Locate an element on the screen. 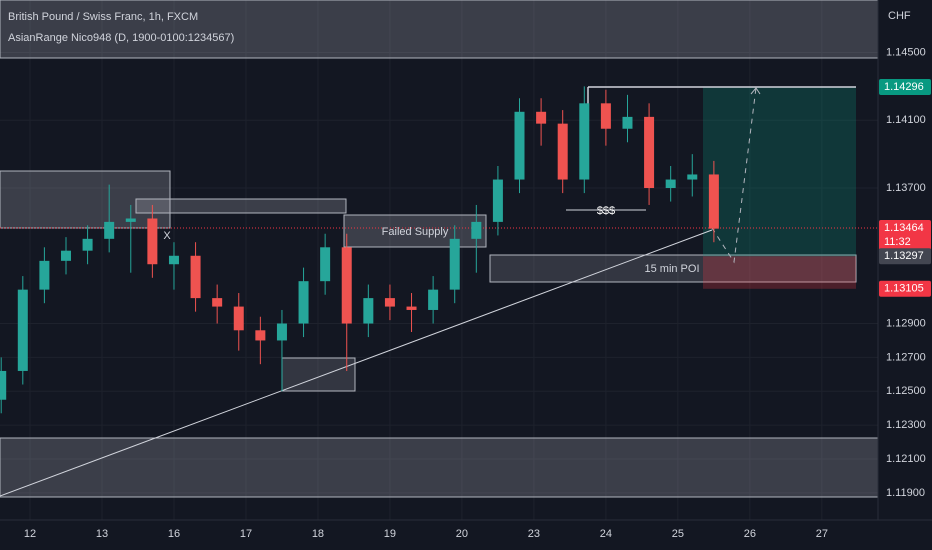 This screenshot has width=932, height=550. y-tick-label: 1.11900 is located at coordinates (905, 493).